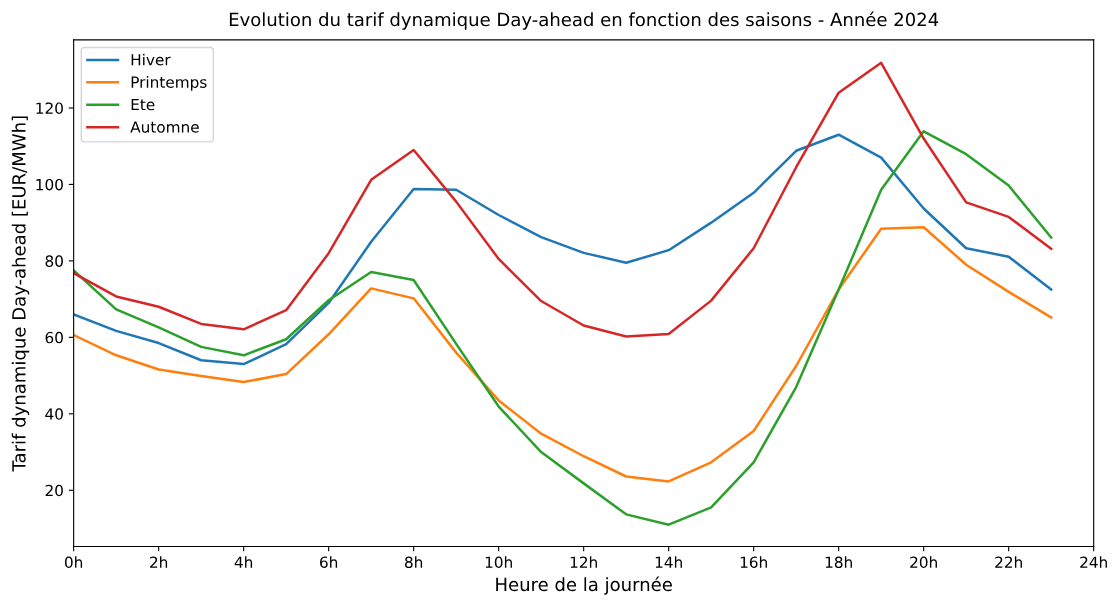 This screenshot has width=1116, height=614. I want to click on legend-label: Automne, so click(164, 127).